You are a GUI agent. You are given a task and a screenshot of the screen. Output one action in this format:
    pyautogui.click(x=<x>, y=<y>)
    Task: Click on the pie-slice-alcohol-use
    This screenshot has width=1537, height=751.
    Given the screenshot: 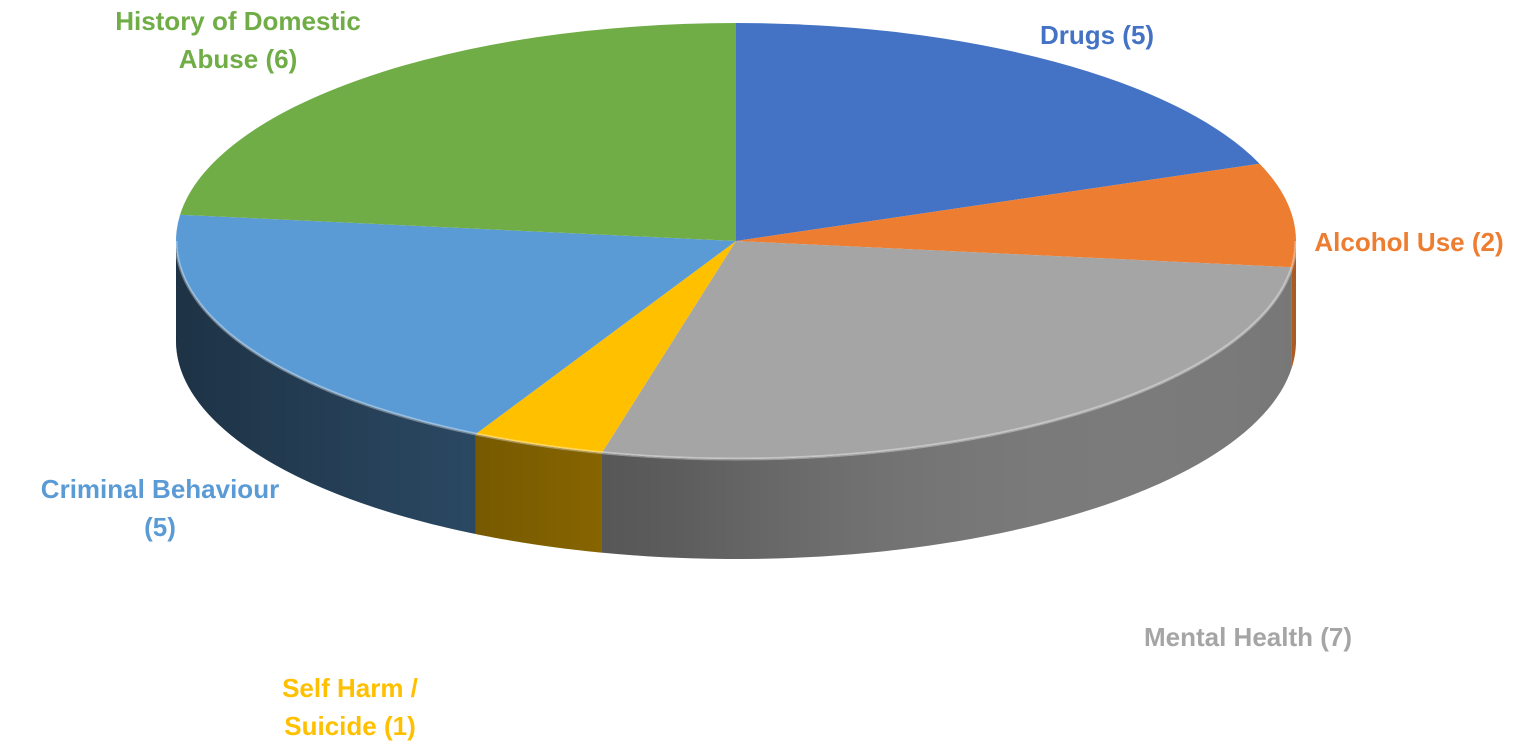 What is the action you would take?
    pyautogui.click(x=1016, y=215)
    